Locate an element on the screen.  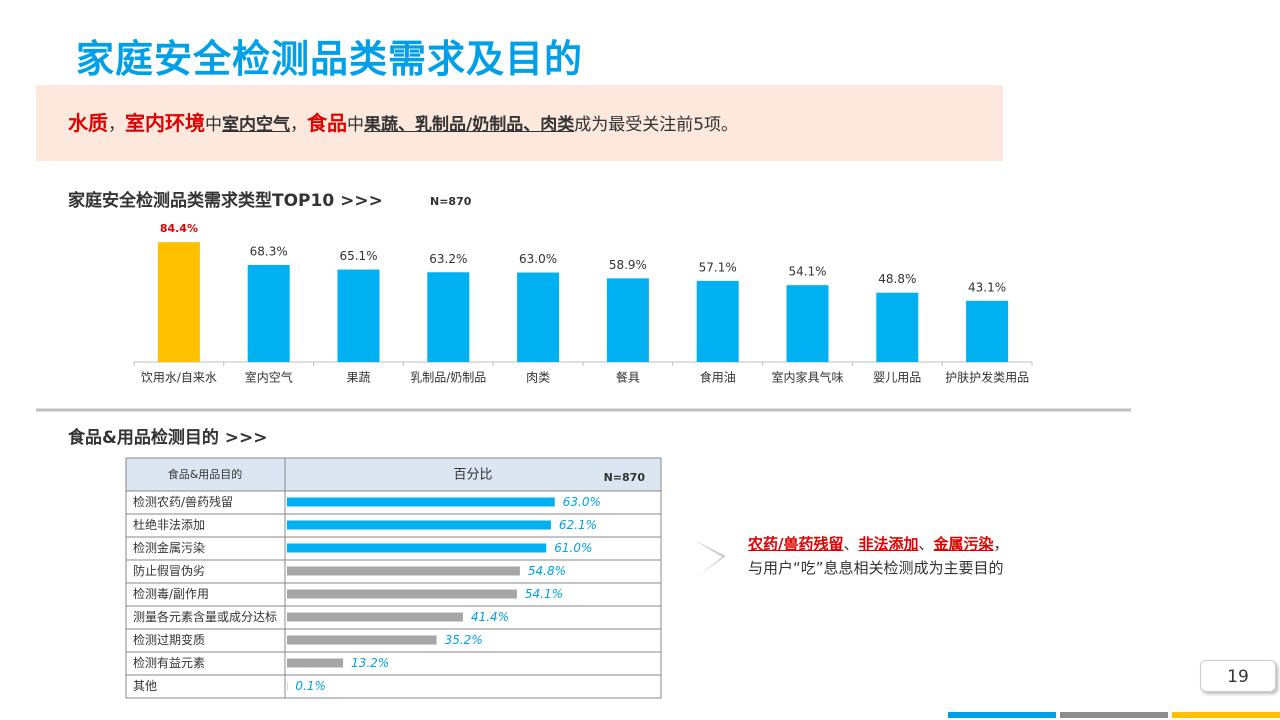
value-label: 62.1% is located at coordinates (578, 525).